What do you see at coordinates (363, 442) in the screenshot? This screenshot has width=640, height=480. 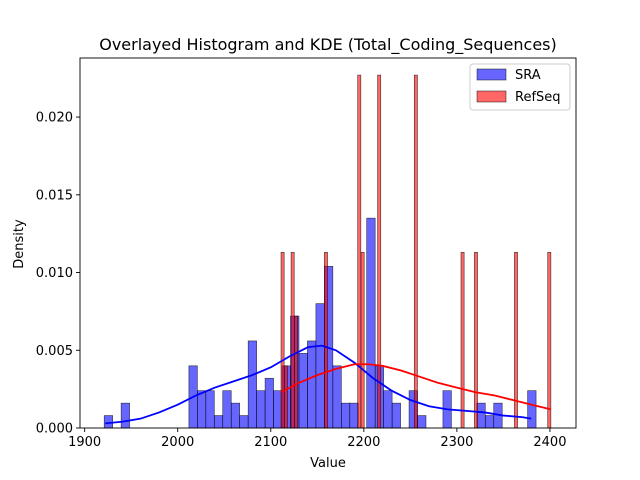 I see `x-tick-label: 2200` at bounding box center [363, 442].